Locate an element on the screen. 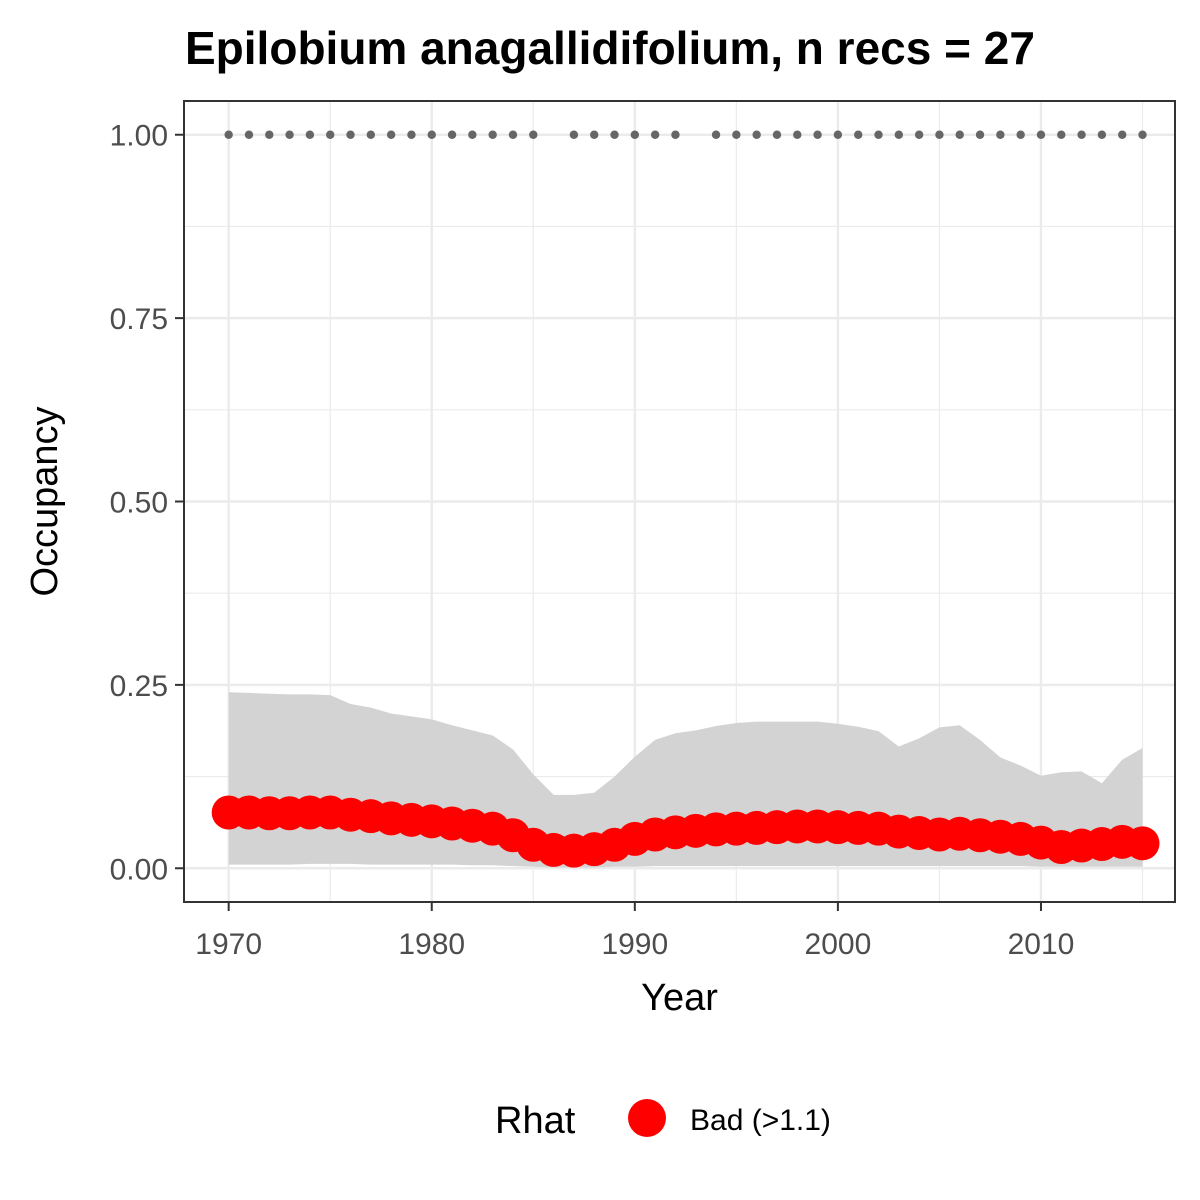  y-tick-label: 0.50 is located at coordinates (139, 503).